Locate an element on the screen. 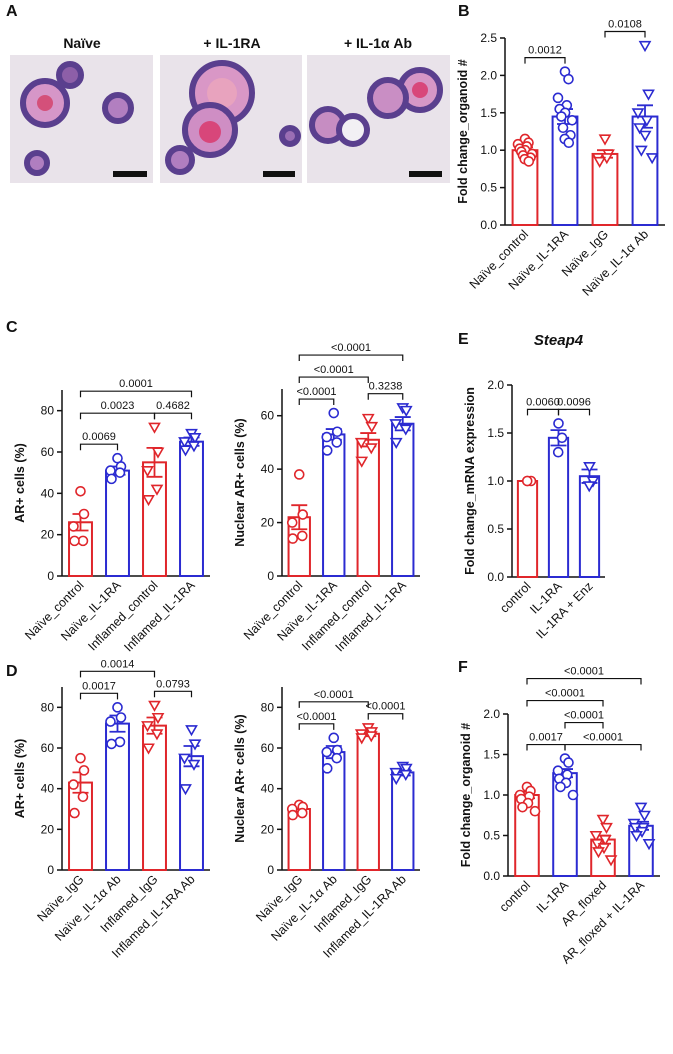 The image size is (673, 1054). y-tick-label: 0.0 is located at coordinates (488, 225).